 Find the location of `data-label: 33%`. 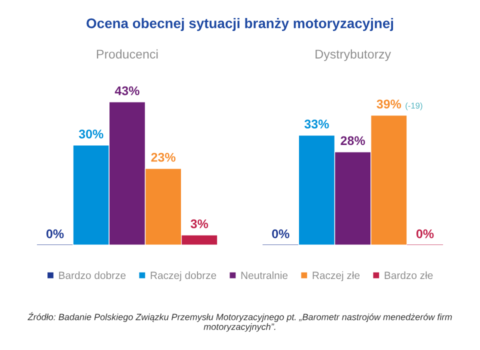

data-label: 33% is located at coordinates (316, 124).